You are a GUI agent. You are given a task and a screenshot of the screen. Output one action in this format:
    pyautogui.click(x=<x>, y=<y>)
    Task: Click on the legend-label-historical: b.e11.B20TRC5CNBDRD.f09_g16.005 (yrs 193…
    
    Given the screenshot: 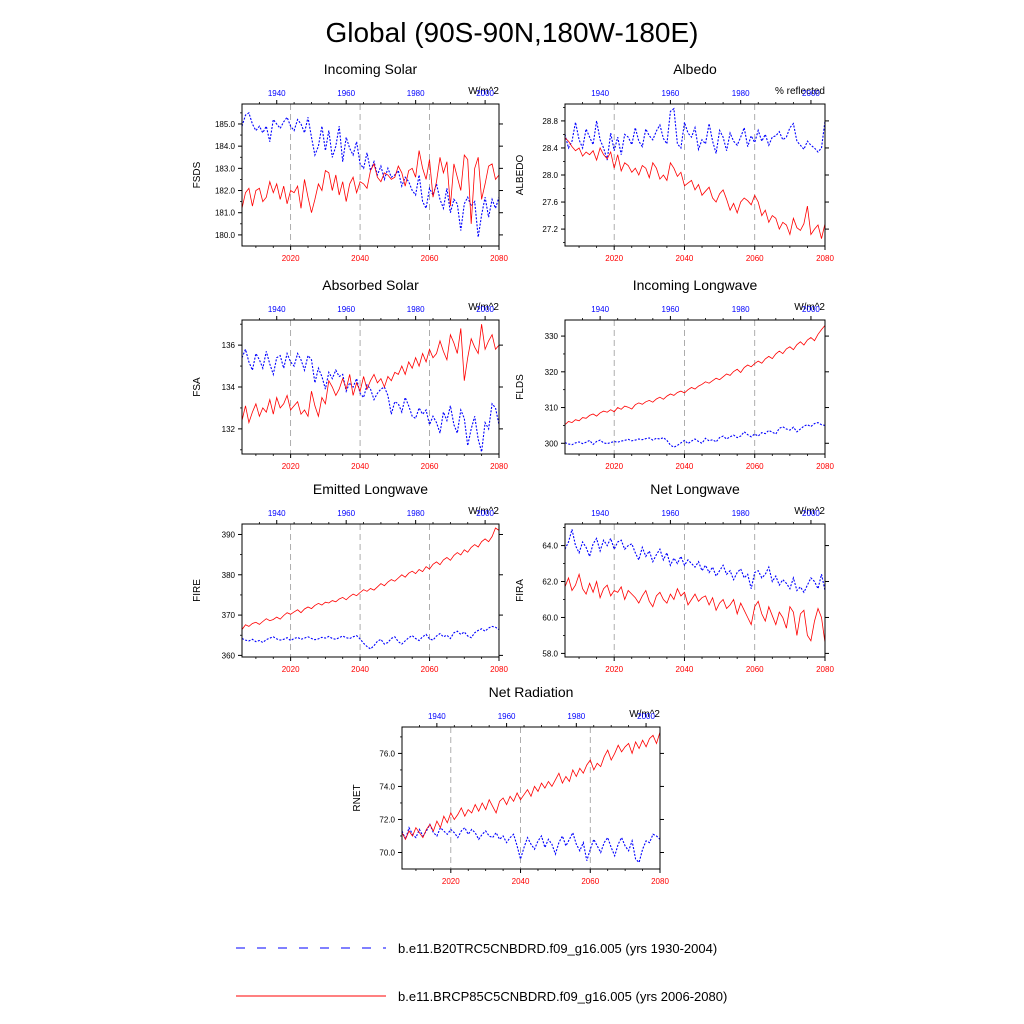 What is the action you would take?
    pyautogui.click(x=557, y=948)
    